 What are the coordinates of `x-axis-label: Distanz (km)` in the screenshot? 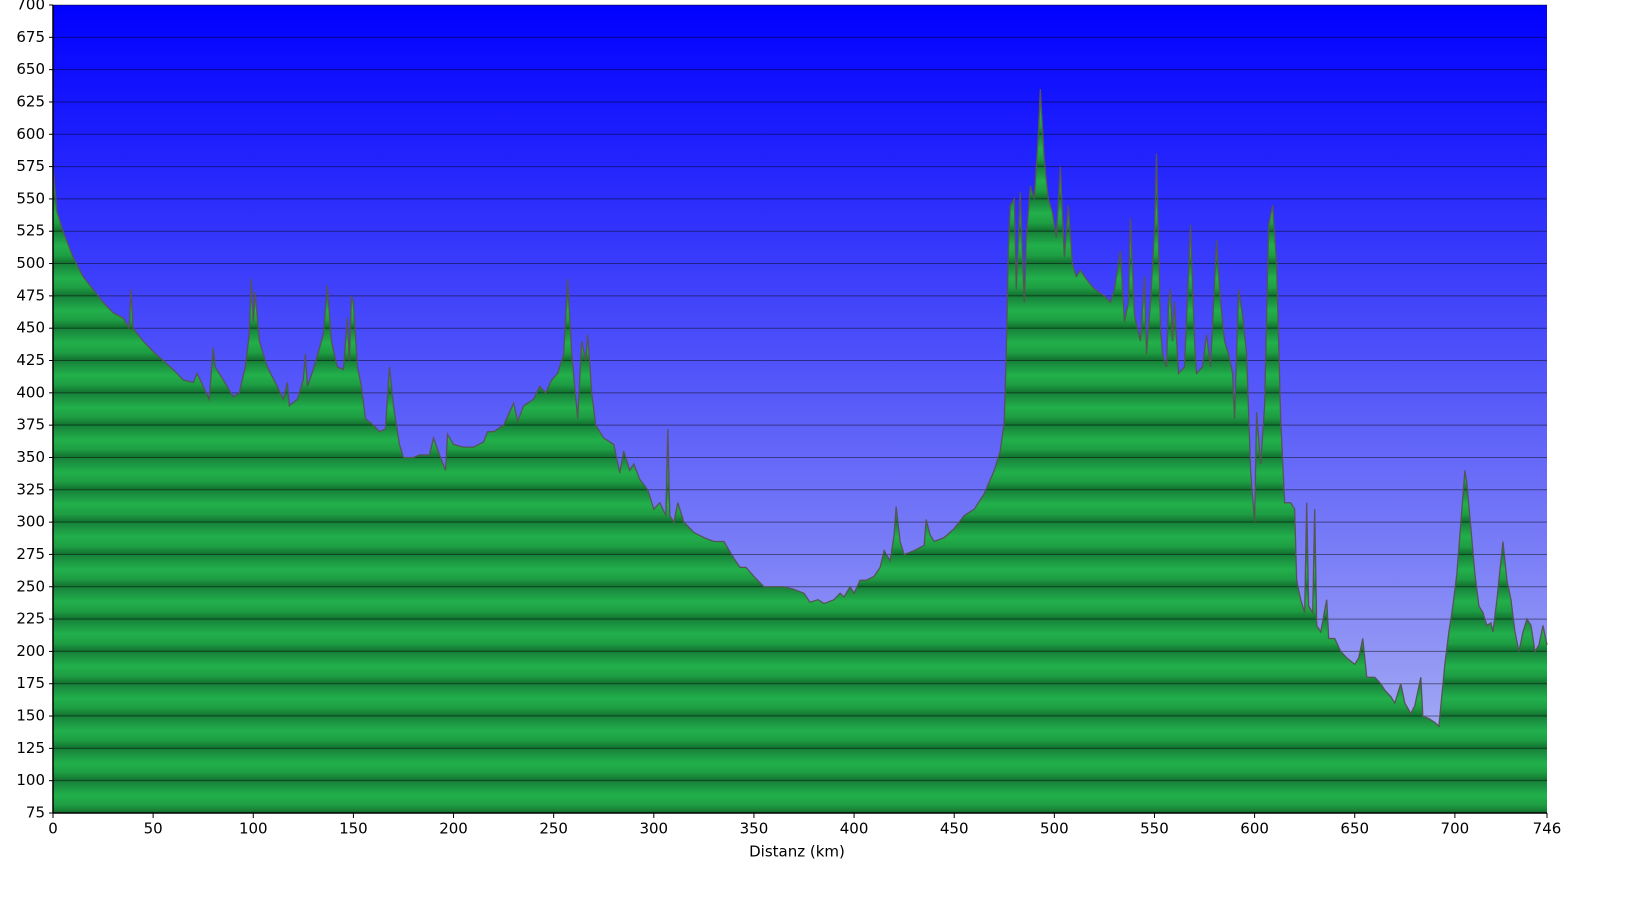 It's located at (797, 852).